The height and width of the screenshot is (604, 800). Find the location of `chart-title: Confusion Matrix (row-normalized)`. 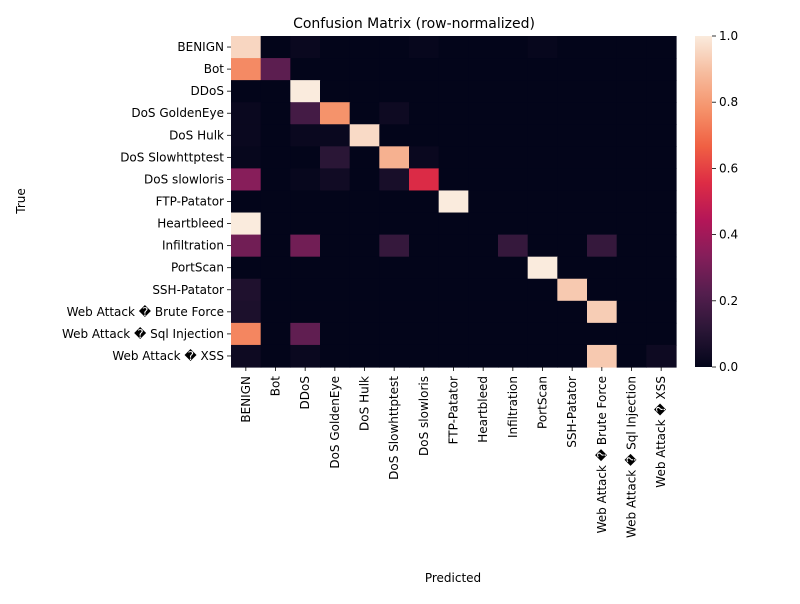

chart-title: Confusion Matrix (row-normalized) is located at coordinates (414, 24).